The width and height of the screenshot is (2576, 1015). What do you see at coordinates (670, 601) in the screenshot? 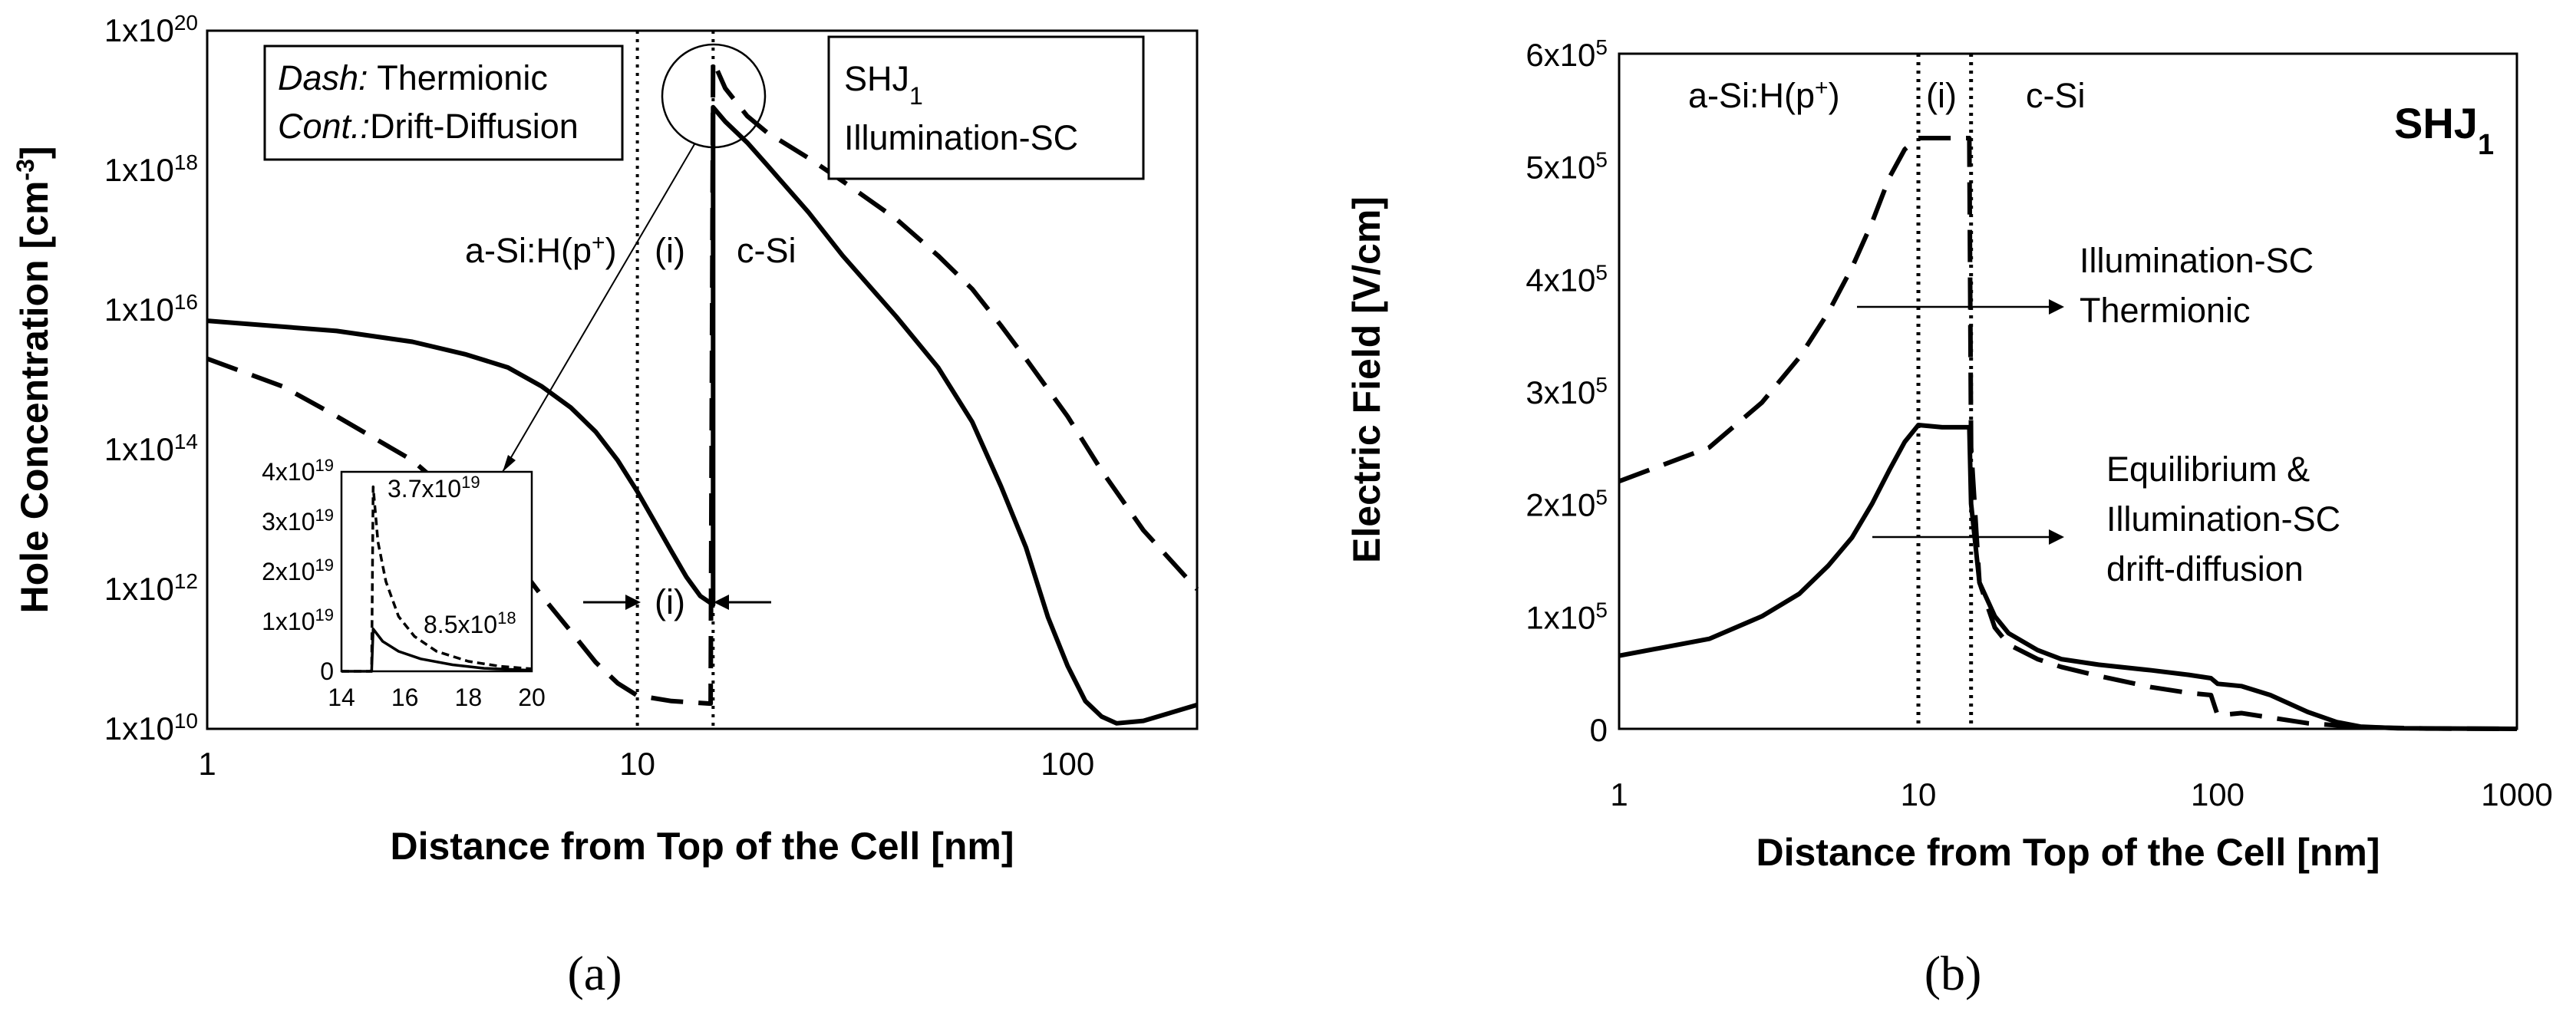
I see `i-marker-label: (i)` at bounding box center [670, 601].